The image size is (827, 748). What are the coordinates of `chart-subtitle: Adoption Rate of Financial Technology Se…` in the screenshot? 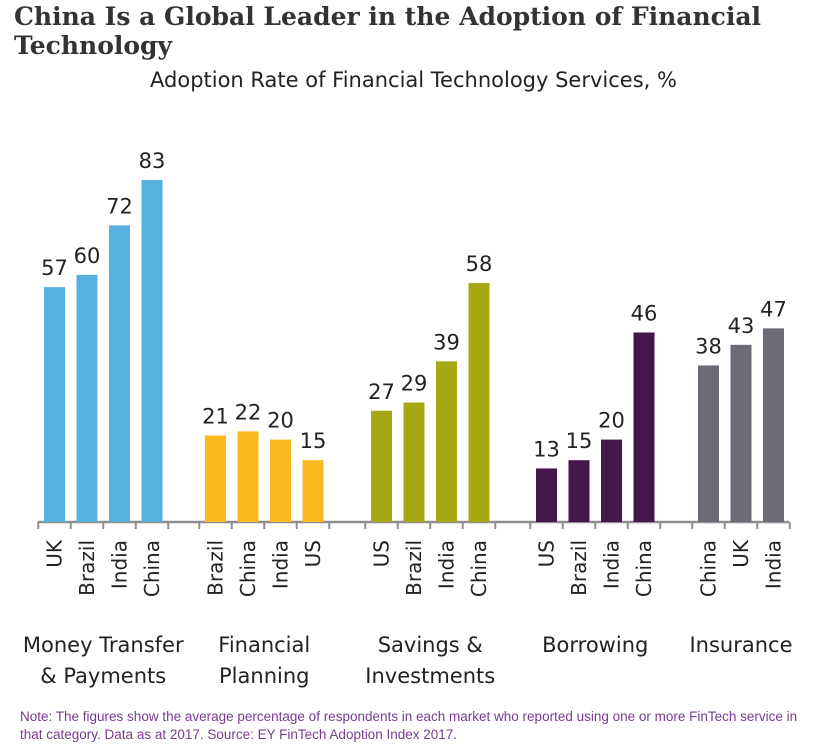 It's located at (413, 80).